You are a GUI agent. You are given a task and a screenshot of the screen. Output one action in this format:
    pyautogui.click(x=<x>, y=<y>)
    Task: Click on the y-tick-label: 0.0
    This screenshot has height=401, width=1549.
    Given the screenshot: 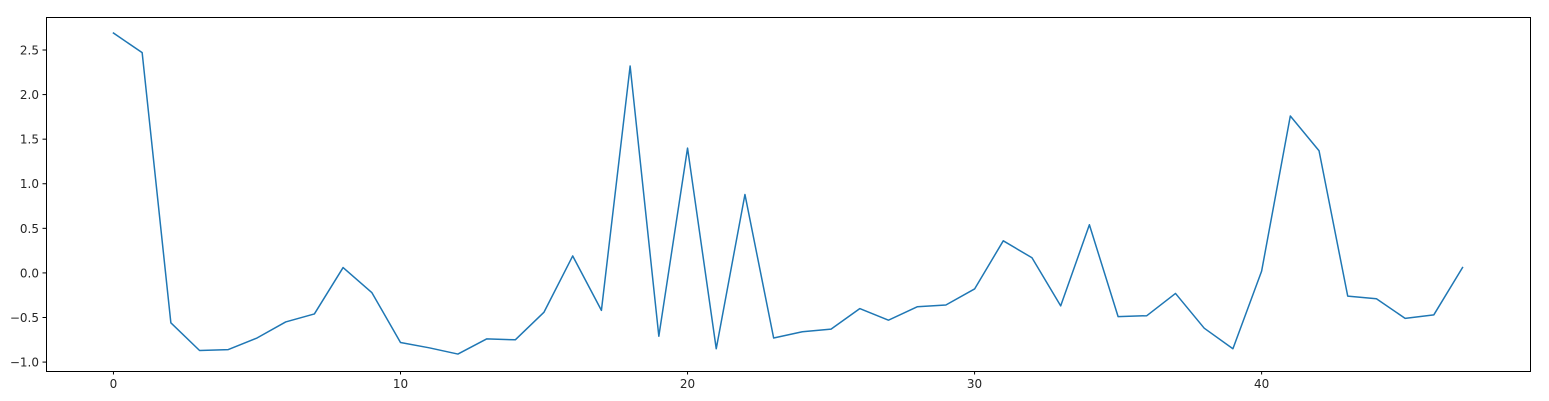 What is the action you would take?
    pyautogui.click(x=29, y=273)
    